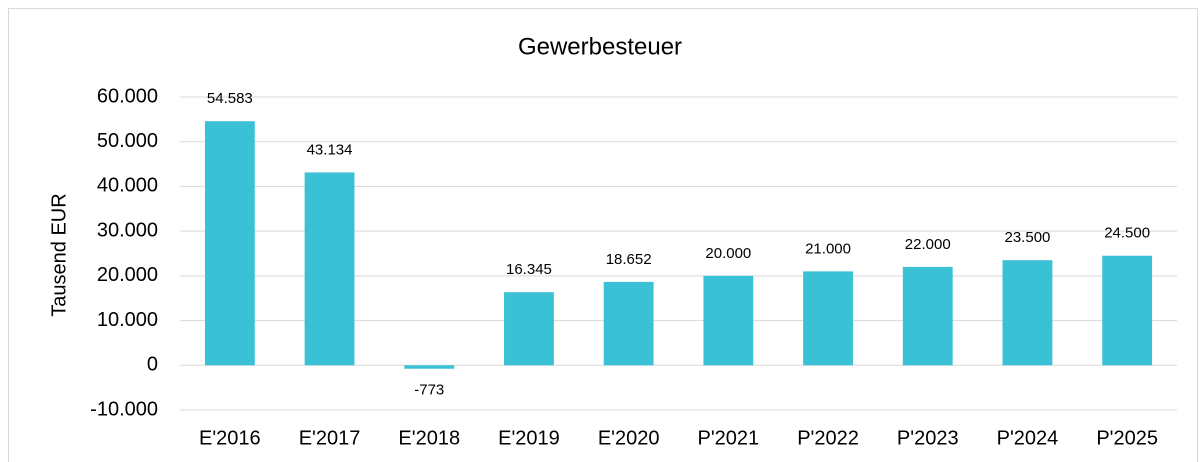 This screenshot has width=1200, height=462. What do you see at coordinates (124, 409) in the screenshot?
I see `y-tick-label: -10.000` at bounding box center [124, 409].